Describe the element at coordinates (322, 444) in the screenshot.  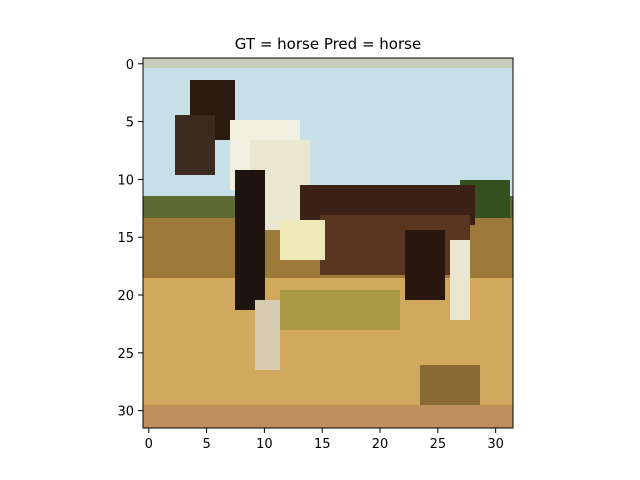
I see `x-tick-label: 15` at that location.